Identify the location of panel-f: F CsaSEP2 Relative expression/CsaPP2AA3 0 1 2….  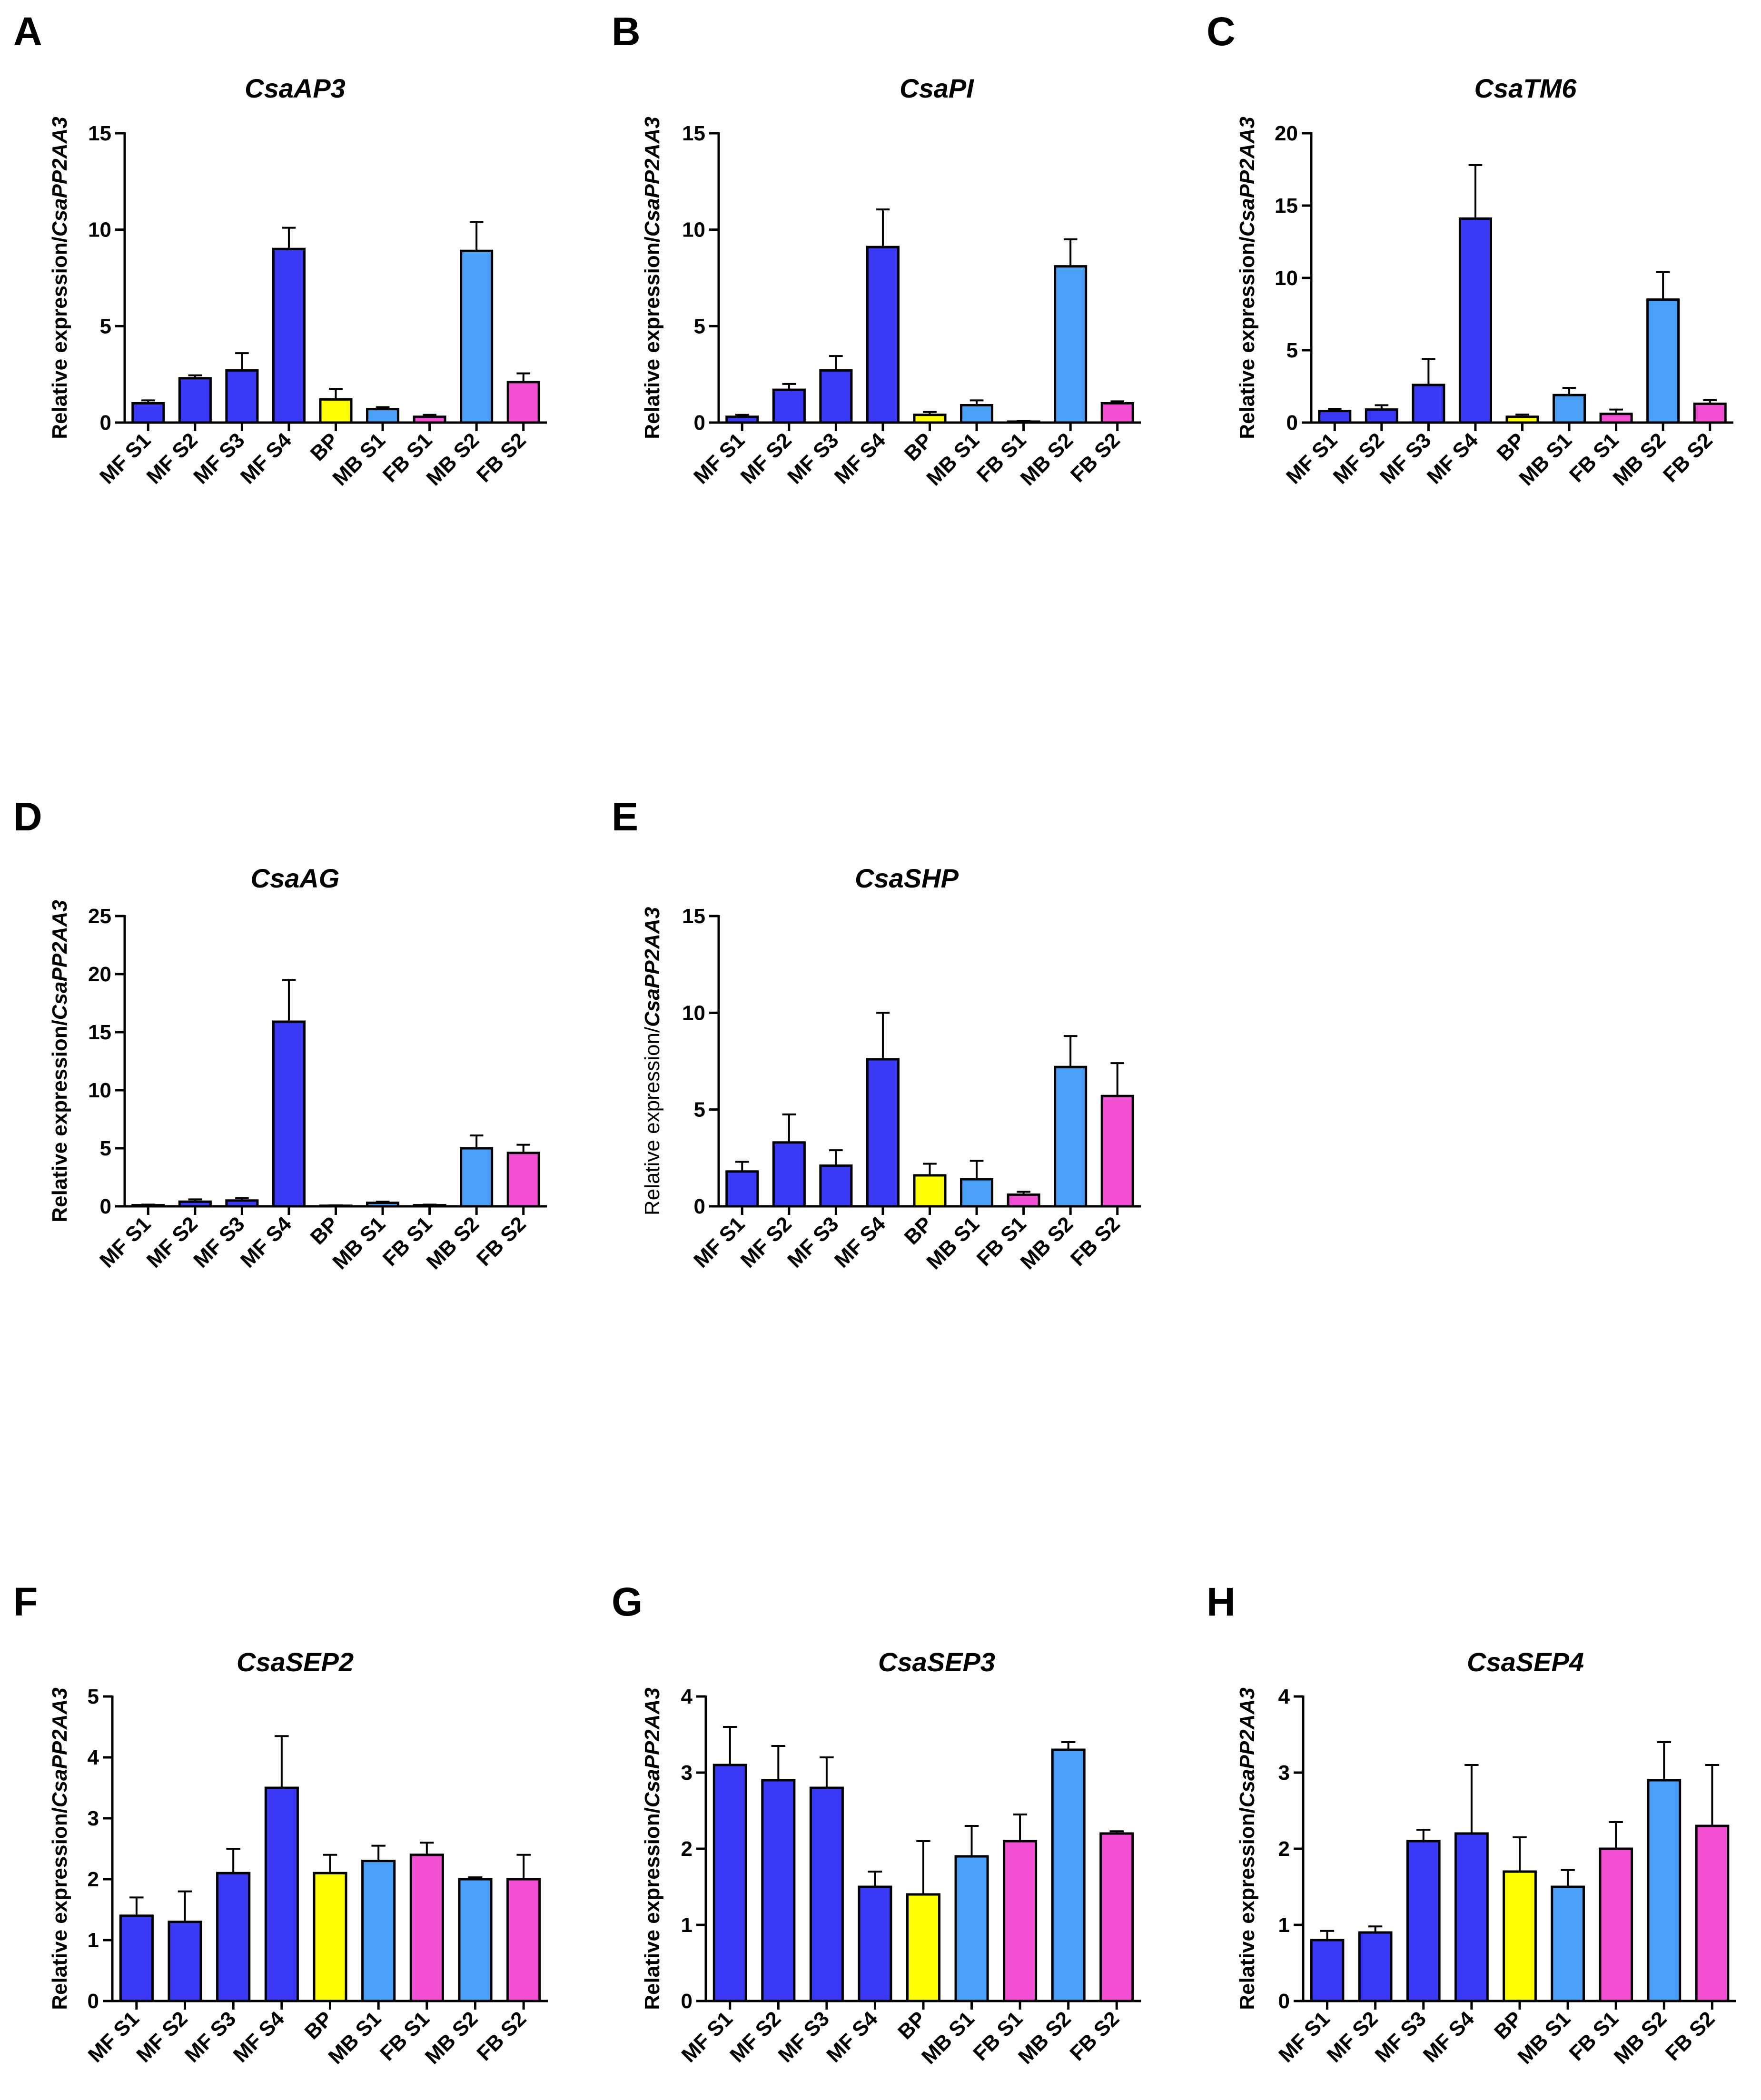
(280, 1824).